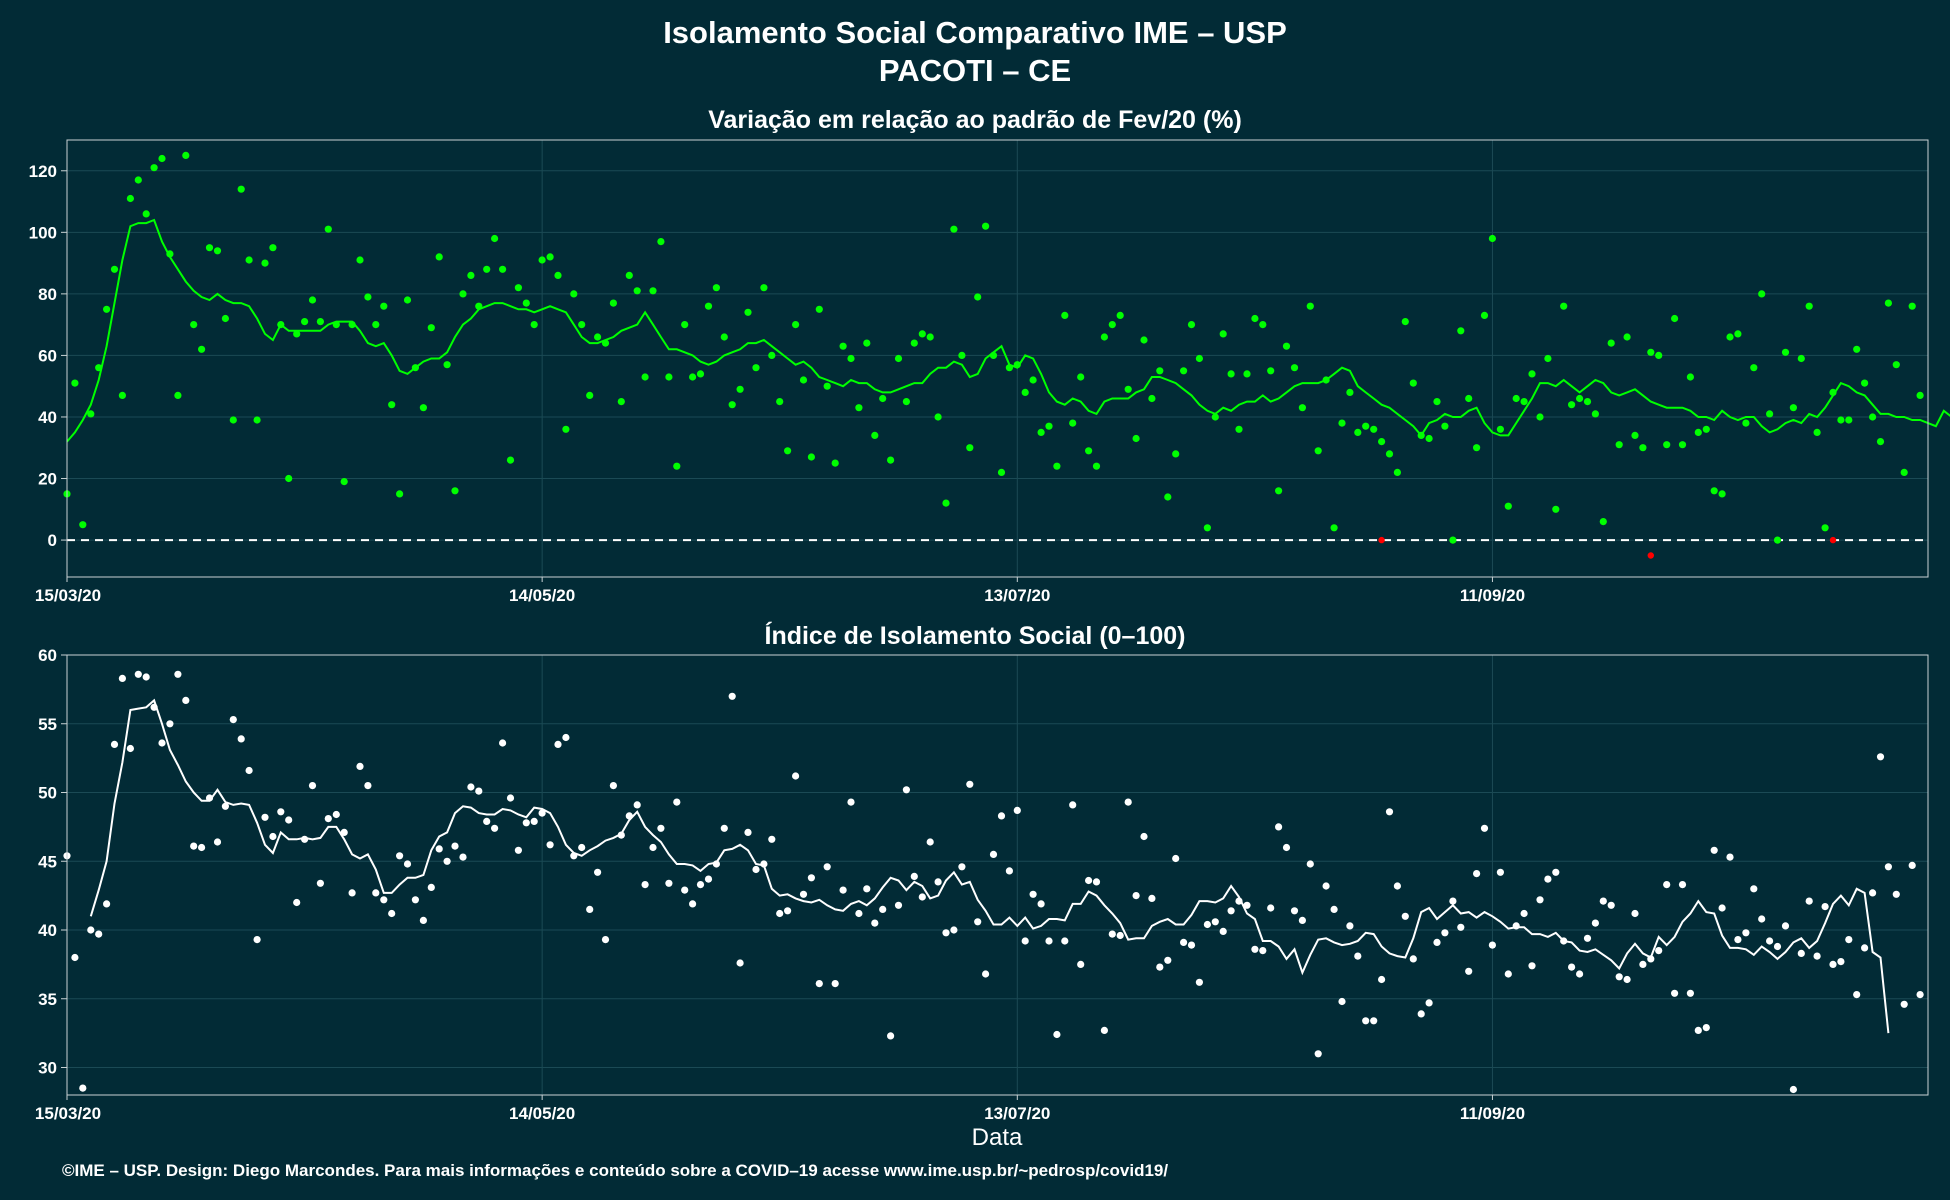  I want to click on variation-y-tick-label: 120, so click(43, 171).